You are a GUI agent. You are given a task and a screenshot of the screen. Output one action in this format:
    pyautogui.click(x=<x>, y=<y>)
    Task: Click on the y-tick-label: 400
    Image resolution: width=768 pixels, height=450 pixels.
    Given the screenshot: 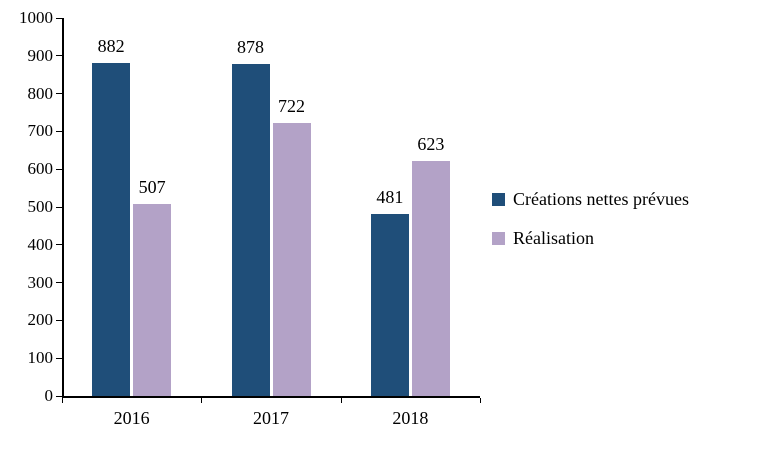 What is the action you would take?
    pyautogui.click(x=40, y=244)
    